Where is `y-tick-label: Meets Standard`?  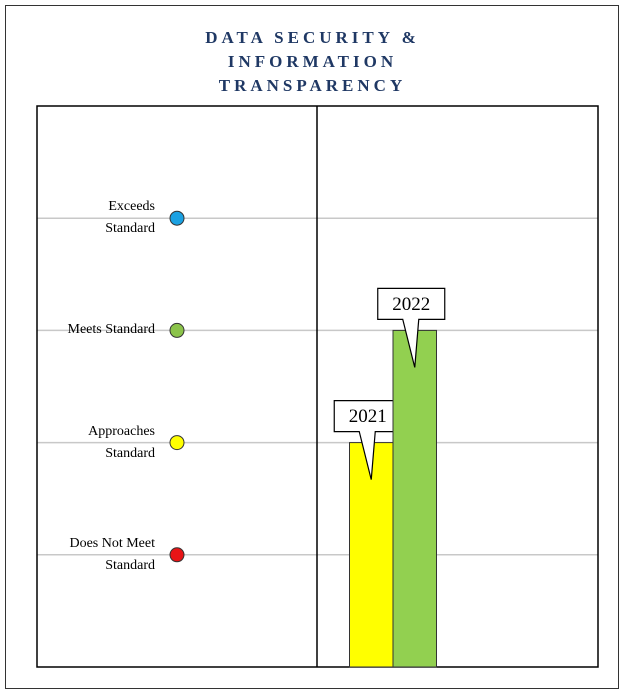 y-tick-label: Meets Standard is located at coordinates (111, 330).